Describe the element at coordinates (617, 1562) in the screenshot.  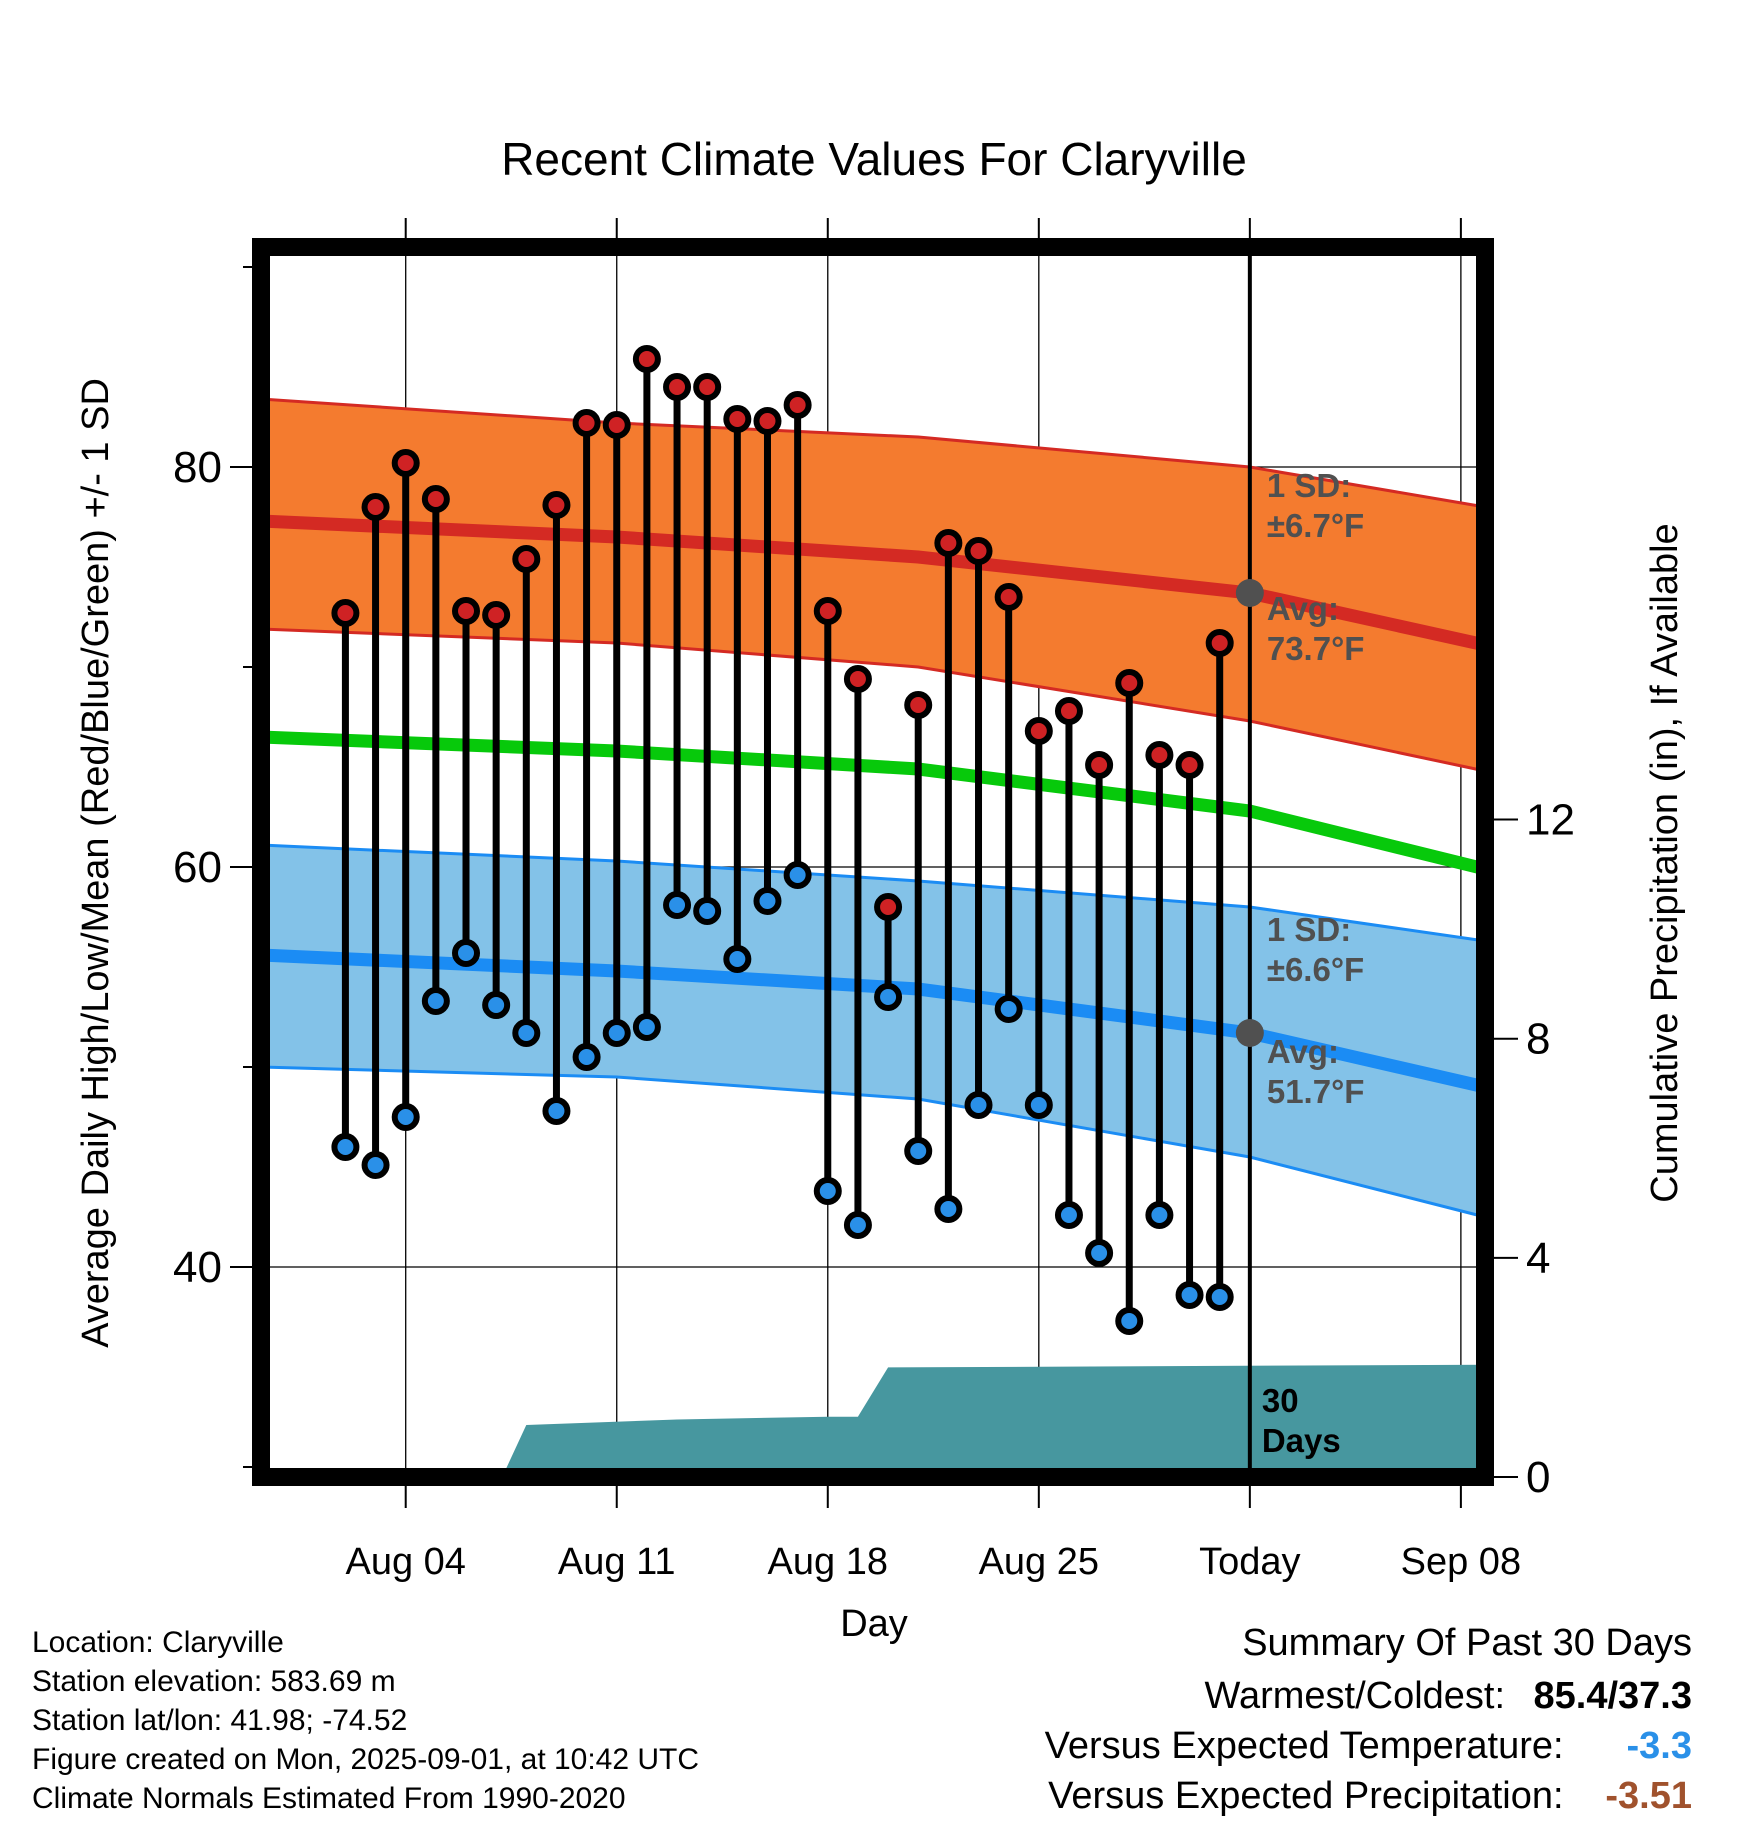
I see `x-tick-label-1: Aug 11` at that location.